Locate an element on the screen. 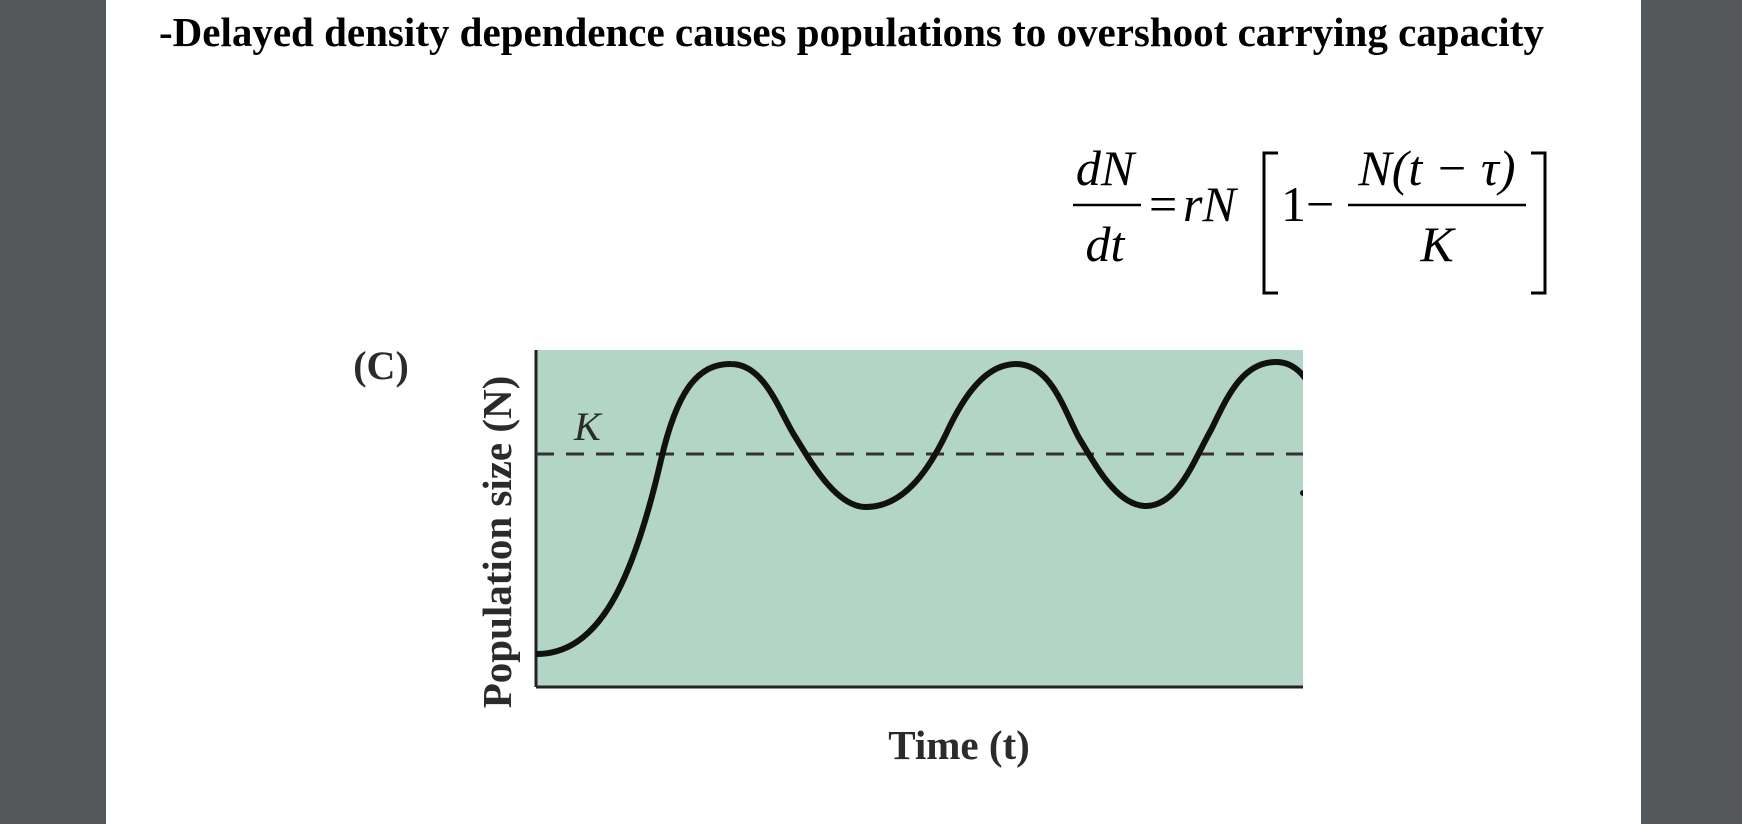 This screenshot has width=1742, height=824. equation-lhs-denominator: dt is located at coordinates (1106, 244).